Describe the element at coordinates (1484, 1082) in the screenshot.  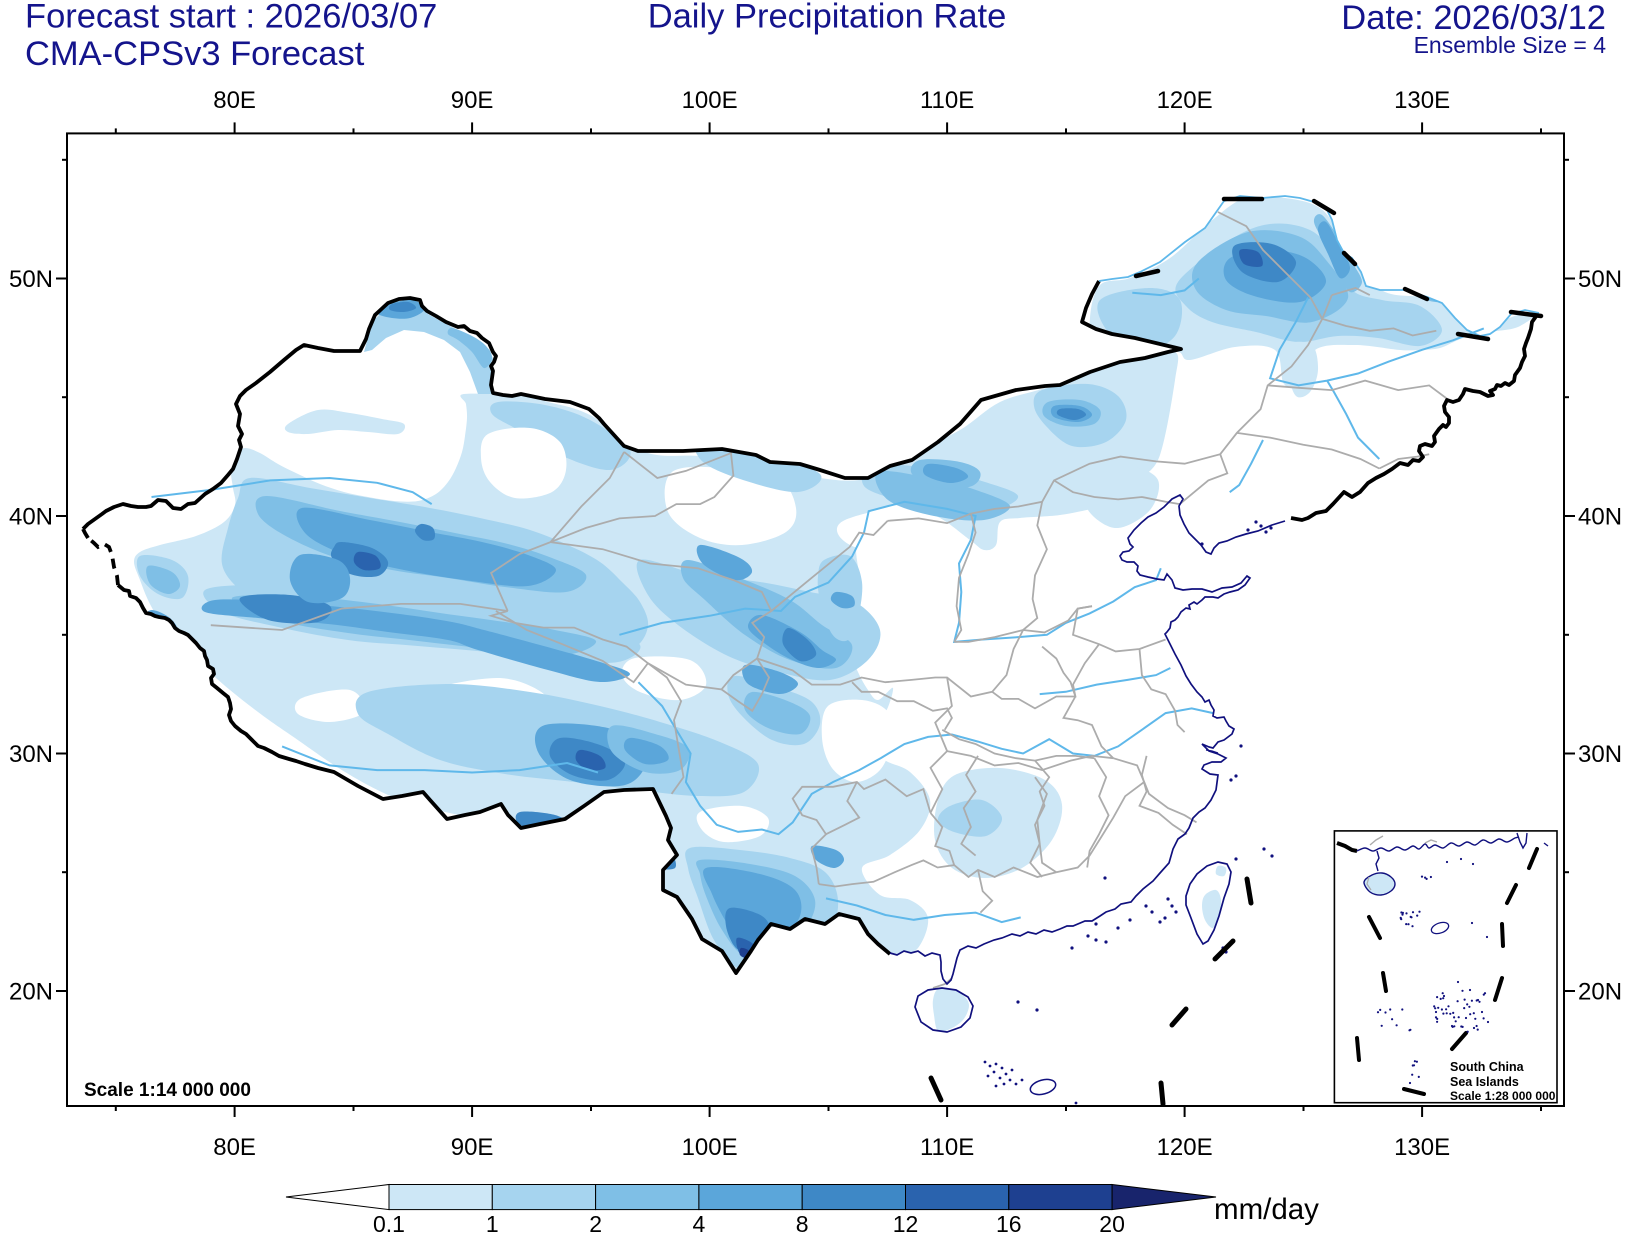
I see `svg-text: Sea Islands` at that location.